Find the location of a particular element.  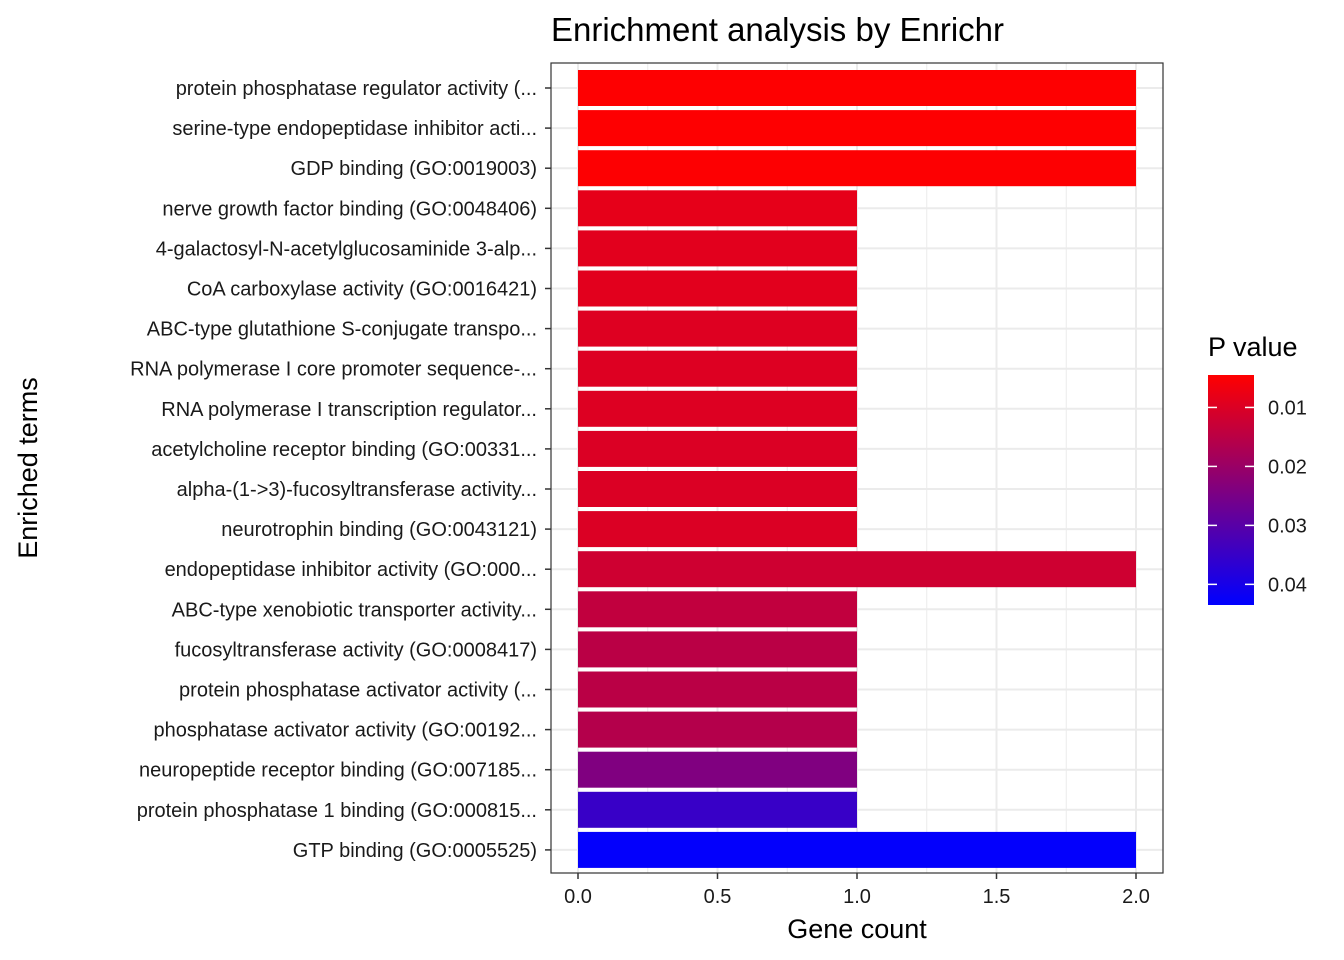

x-axis-ticks is located at coordinates (857, 876).